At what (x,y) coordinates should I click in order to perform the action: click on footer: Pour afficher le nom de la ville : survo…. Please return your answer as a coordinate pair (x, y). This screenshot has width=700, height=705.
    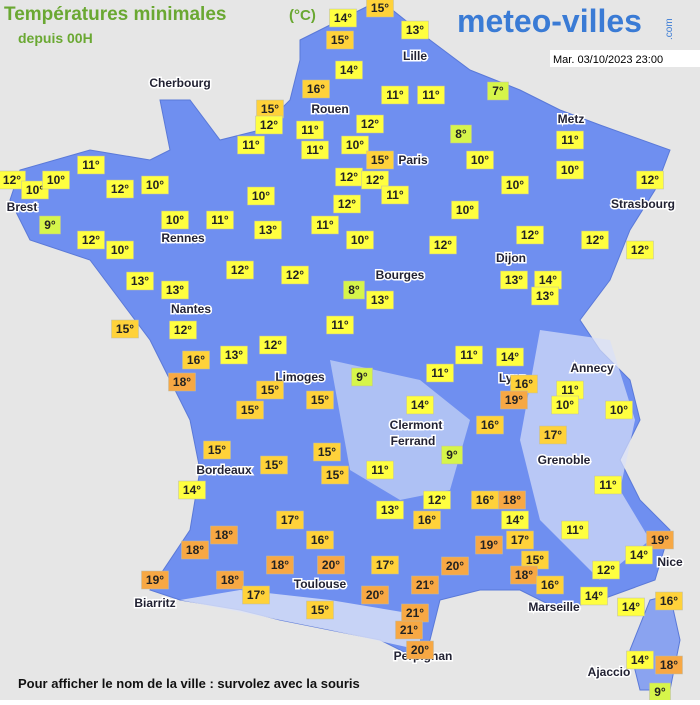
    Looking at the image, I should click on (189, 683).